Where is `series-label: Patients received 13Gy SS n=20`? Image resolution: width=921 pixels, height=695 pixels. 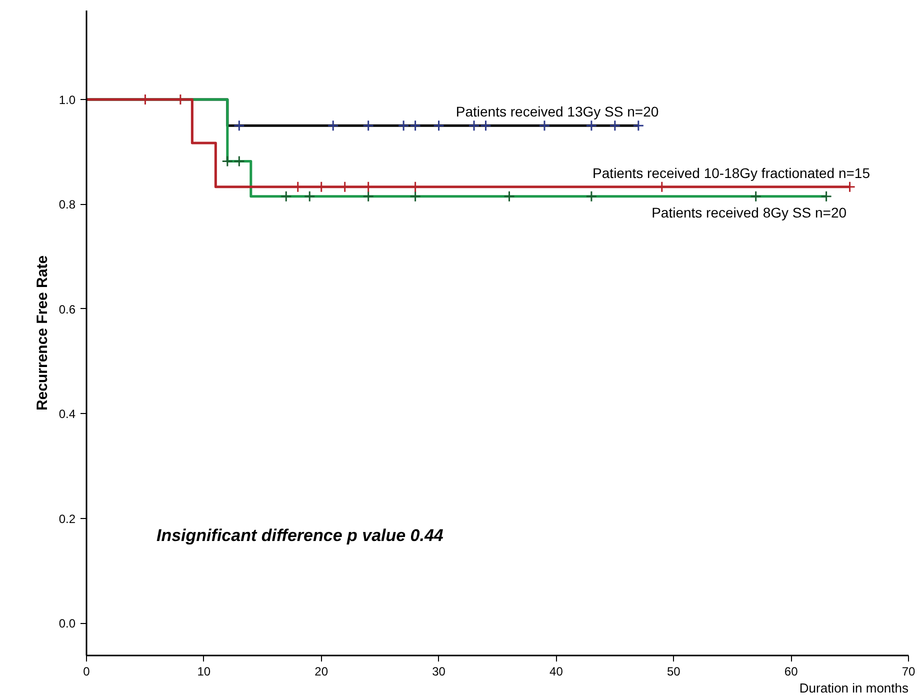 series-label: Patients received 13Gy SS n=20 is located at coordinates (557, 112).